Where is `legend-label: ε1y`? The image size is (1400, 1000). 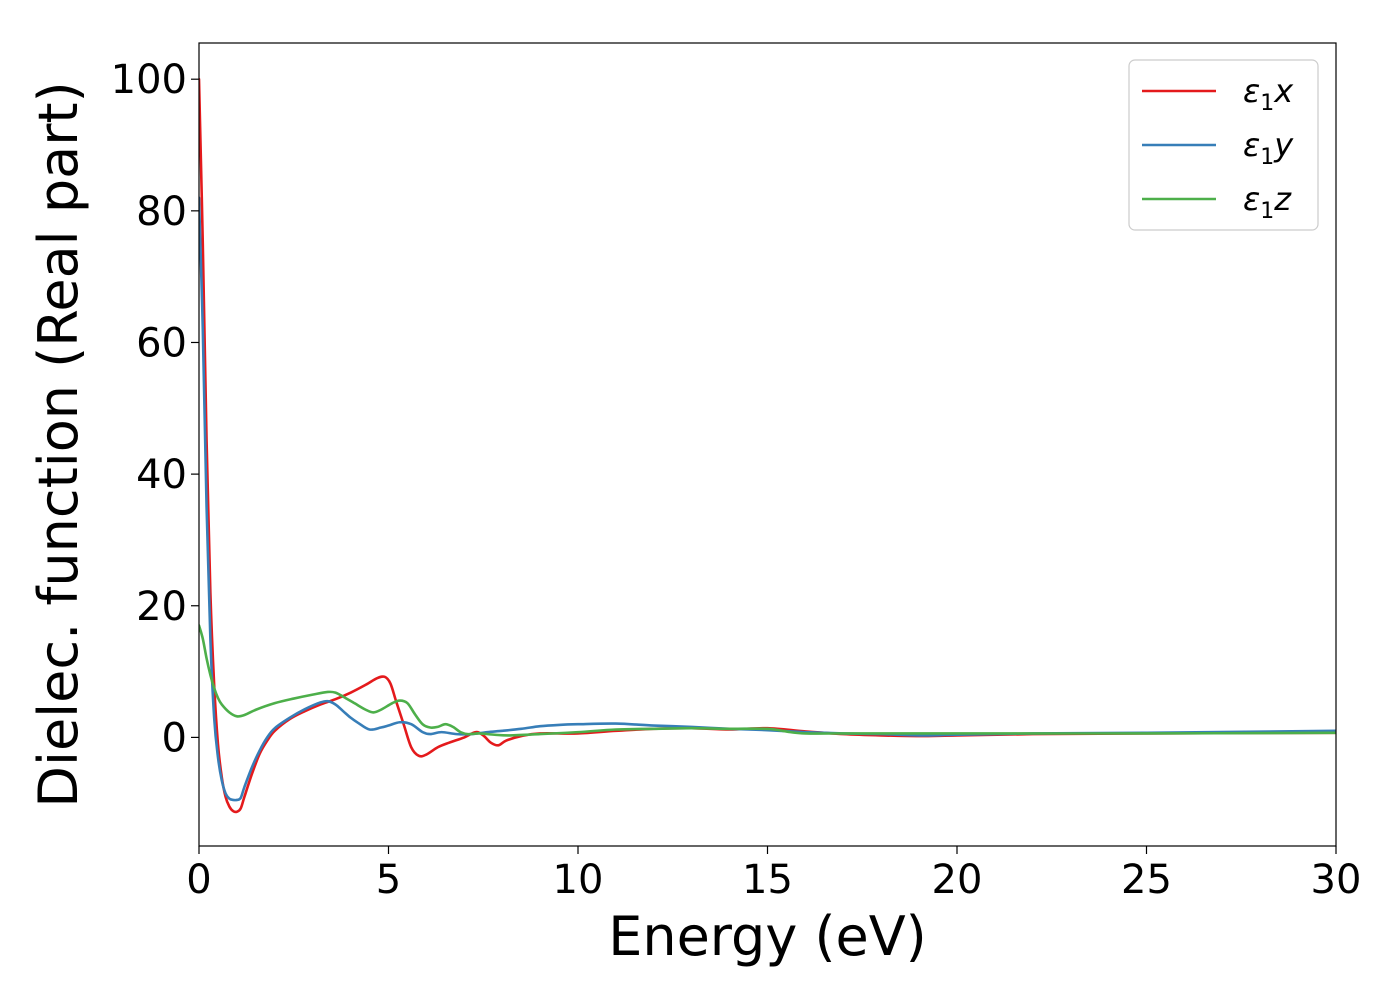 legend-label: ε1y is located at coordinates (1268, 148).